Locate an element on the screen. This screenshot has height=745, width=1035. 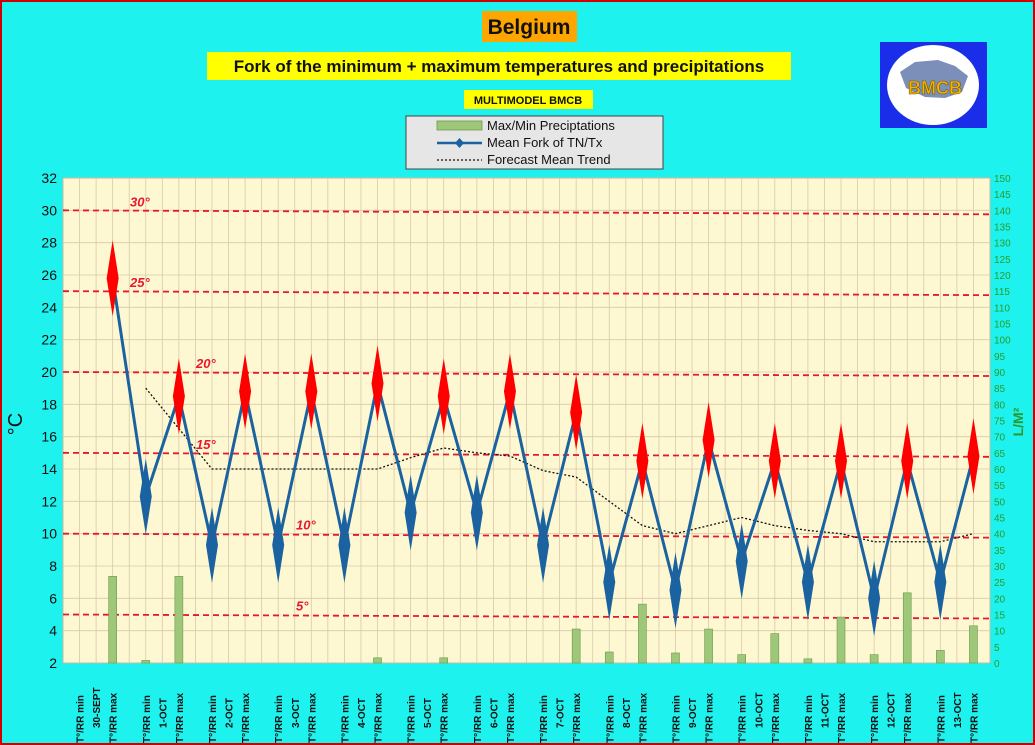
y-right-tick-label: 15 is located at coordinates (1000, 616).